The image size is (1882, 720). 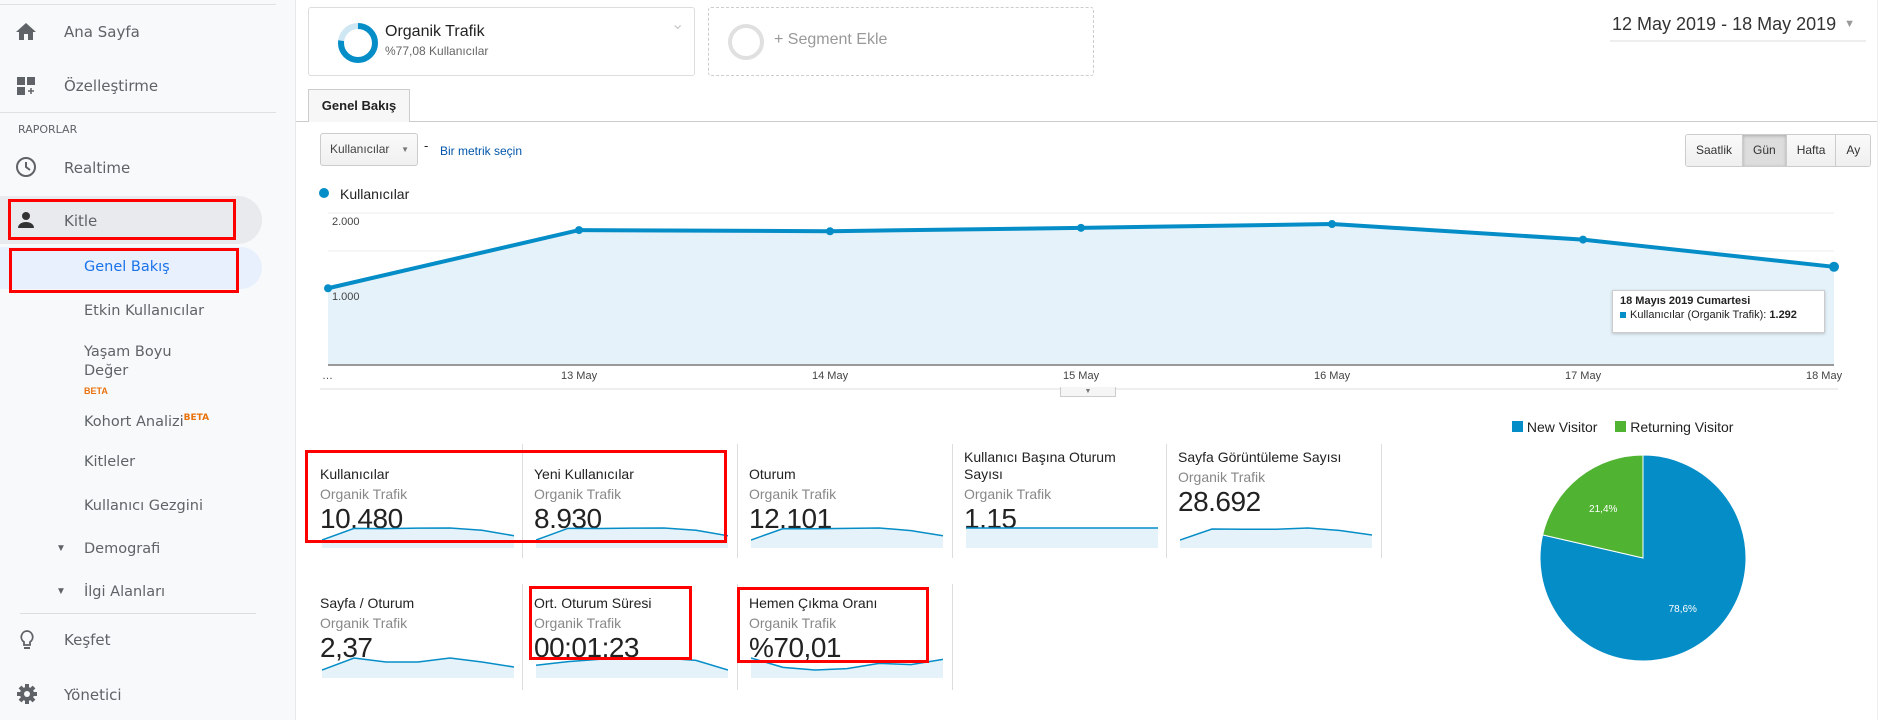 I want to click on sidebar-item-active-users: Etkin Kullanıcılar, so click(x=144, y=311).